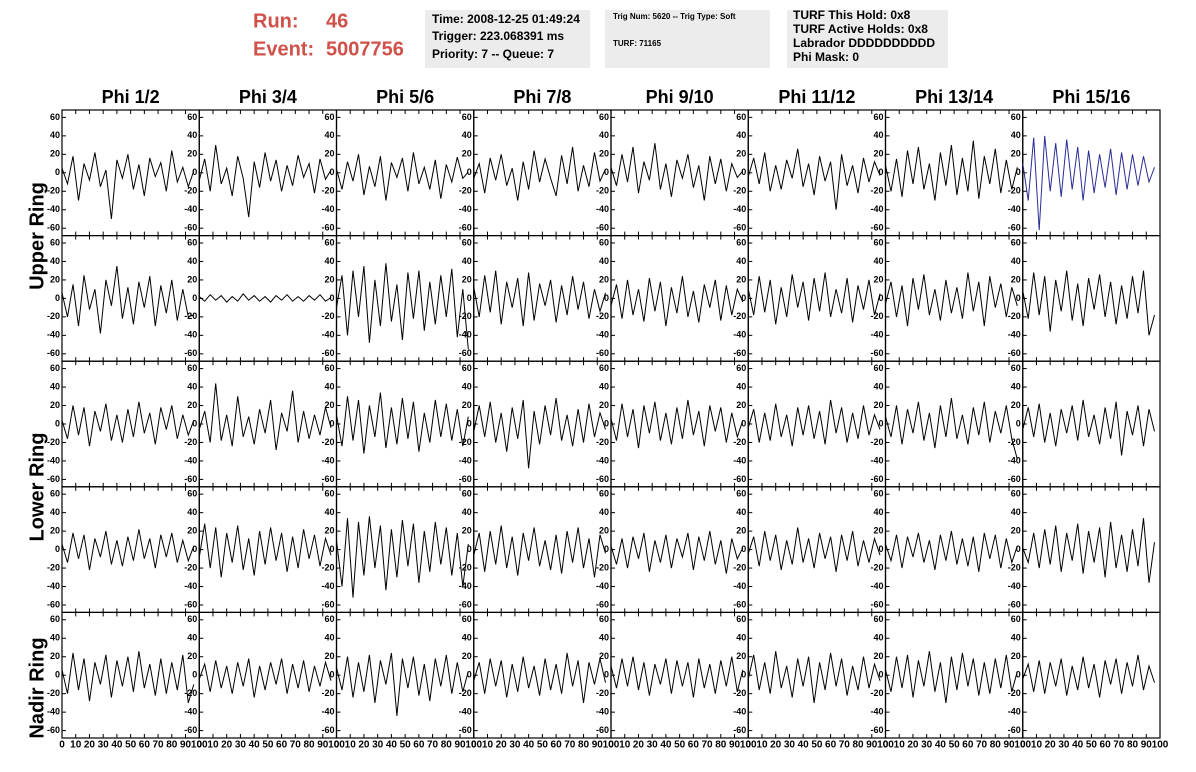  Describe the element at coordinates (37, 236) in the screenshot. I see `row-label: Upper Ring` at that location.